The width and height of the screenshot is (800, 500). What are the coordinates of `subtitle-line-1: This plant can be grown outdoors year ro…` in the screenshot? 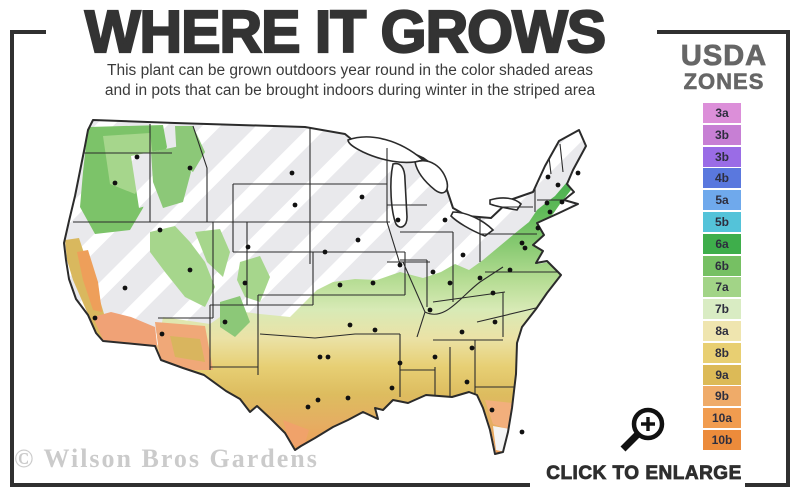 It's located at (350, 70).